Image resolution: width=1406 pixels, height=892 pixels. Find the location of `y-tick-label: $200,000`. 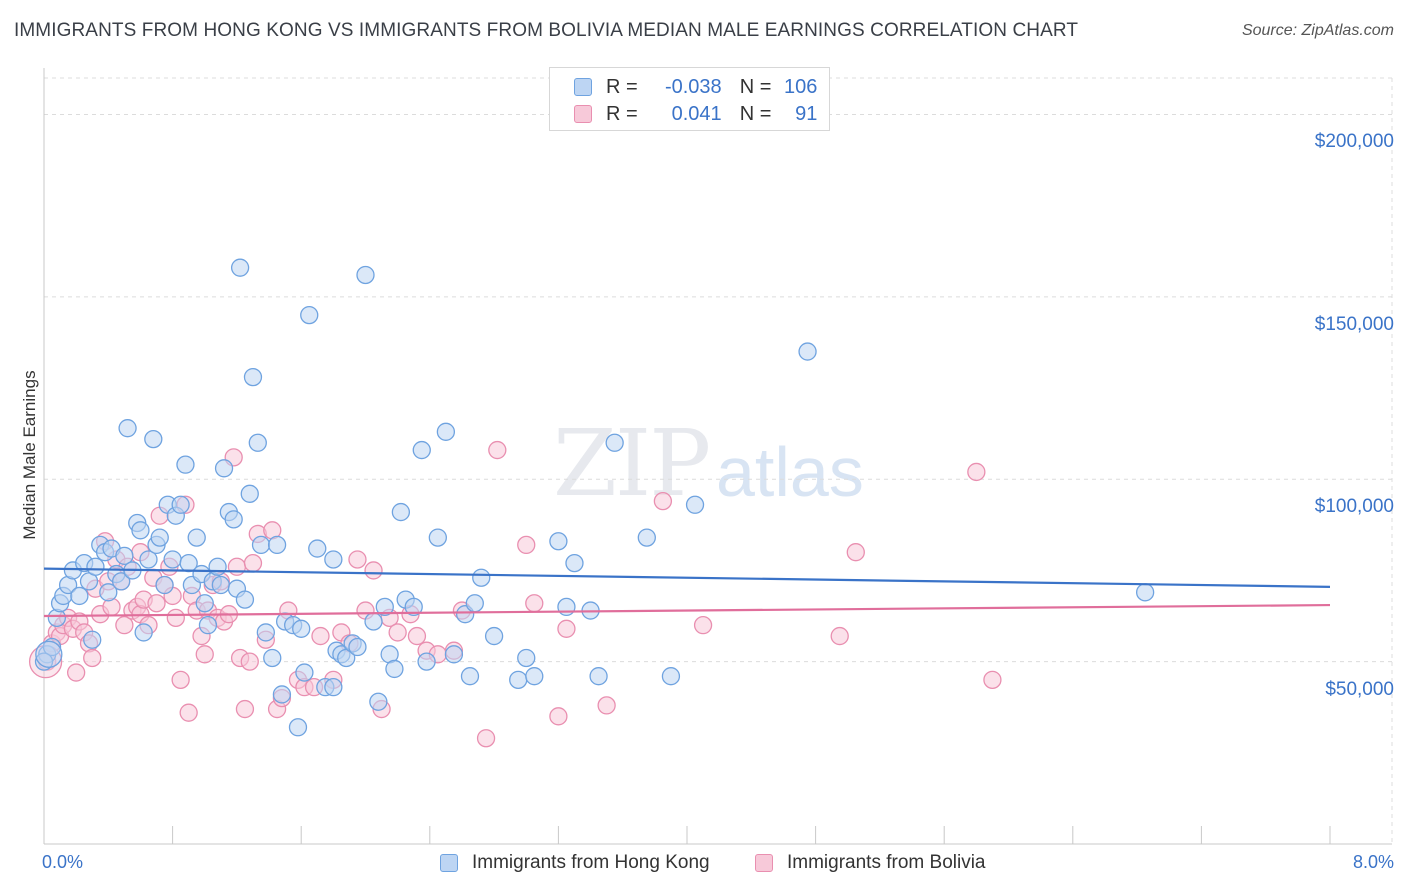

y-tick-label: $200,000 is located at coordinates (1354, 142).